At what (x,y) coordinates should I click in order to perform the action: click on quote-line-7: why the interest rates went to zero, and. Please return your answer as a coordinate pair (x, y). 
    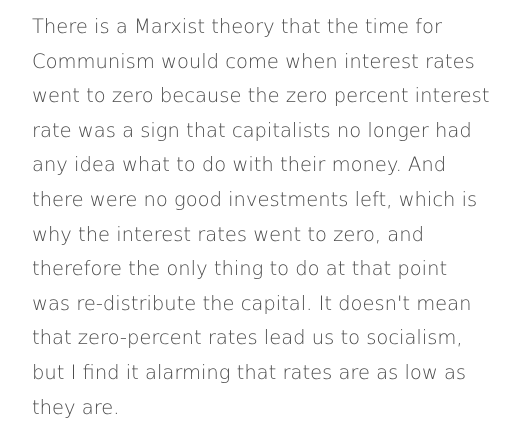
    Looking at the image, I should click on (228, 234).